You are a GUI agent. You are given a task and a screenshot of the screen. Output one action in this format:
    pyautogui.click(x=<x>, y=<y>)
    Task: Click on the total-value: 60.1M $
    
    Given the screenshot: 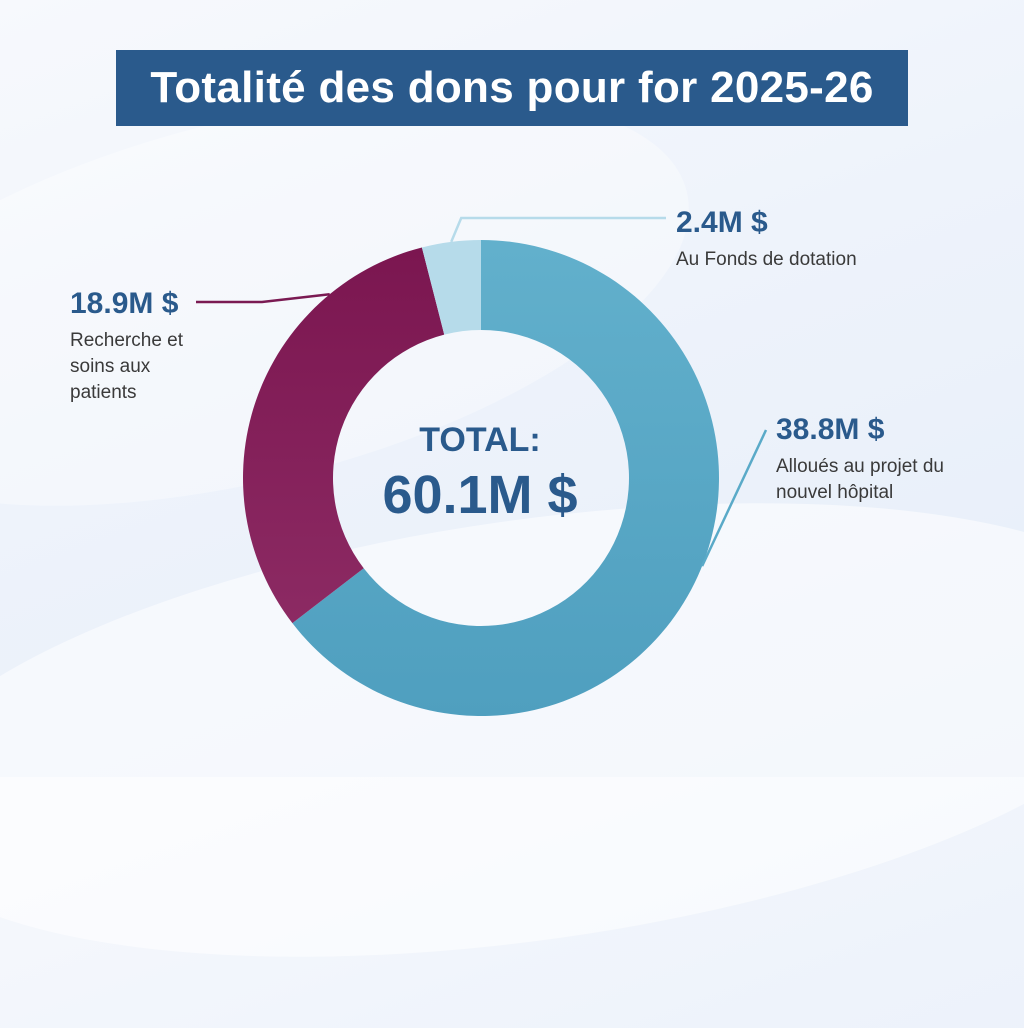 What is the action you would take?
    pyautogui.click(x=480, y=495)
    